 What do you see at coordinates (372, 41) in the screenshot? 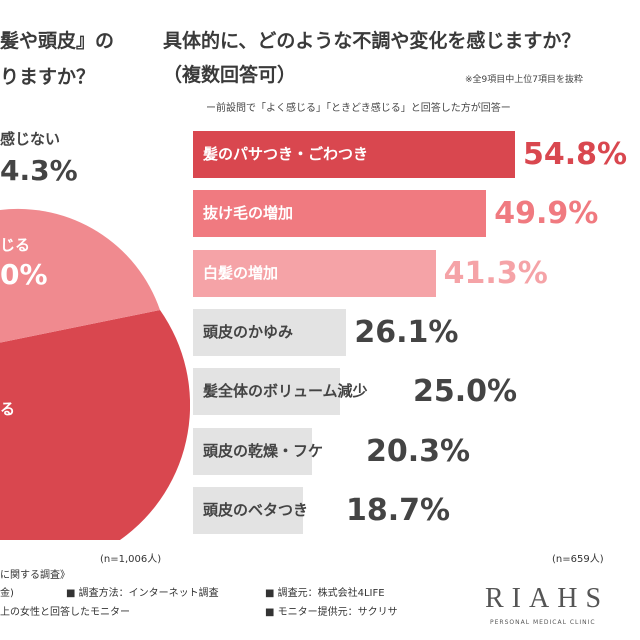
I see `chart-title-line1: 具体的に、どのような不調や変化を感じますか？` at bounding box center [372, 41].